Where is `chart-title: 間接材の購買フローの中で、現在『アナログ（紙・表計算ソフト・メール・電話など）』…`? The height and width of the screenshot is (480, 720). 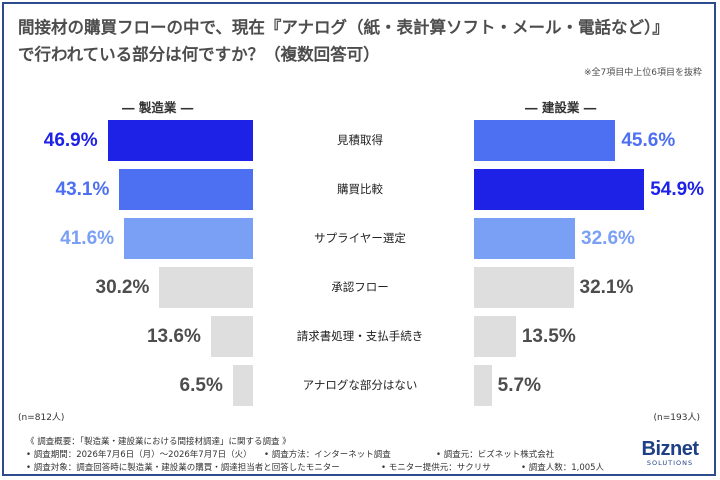 chart-title: 間接材の購買フローの中で、現在『アナログ（紙・表計算ソフト・メール・電話など）』… is located at coordinates (363, 41).